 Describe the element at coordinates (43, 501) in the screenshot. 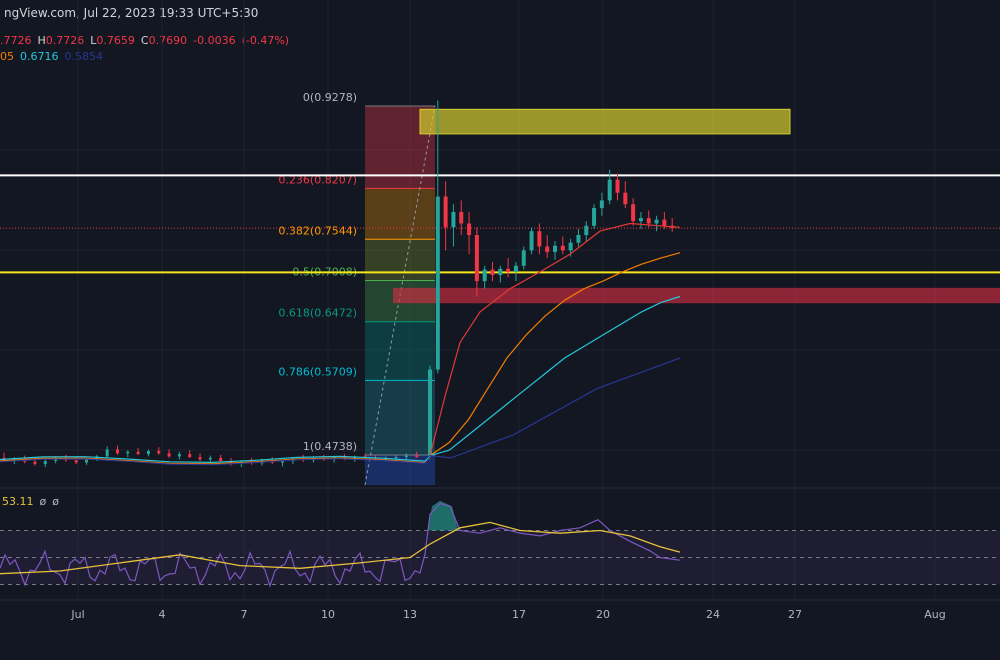

I see `rsi-extra-1: ø` at that location.